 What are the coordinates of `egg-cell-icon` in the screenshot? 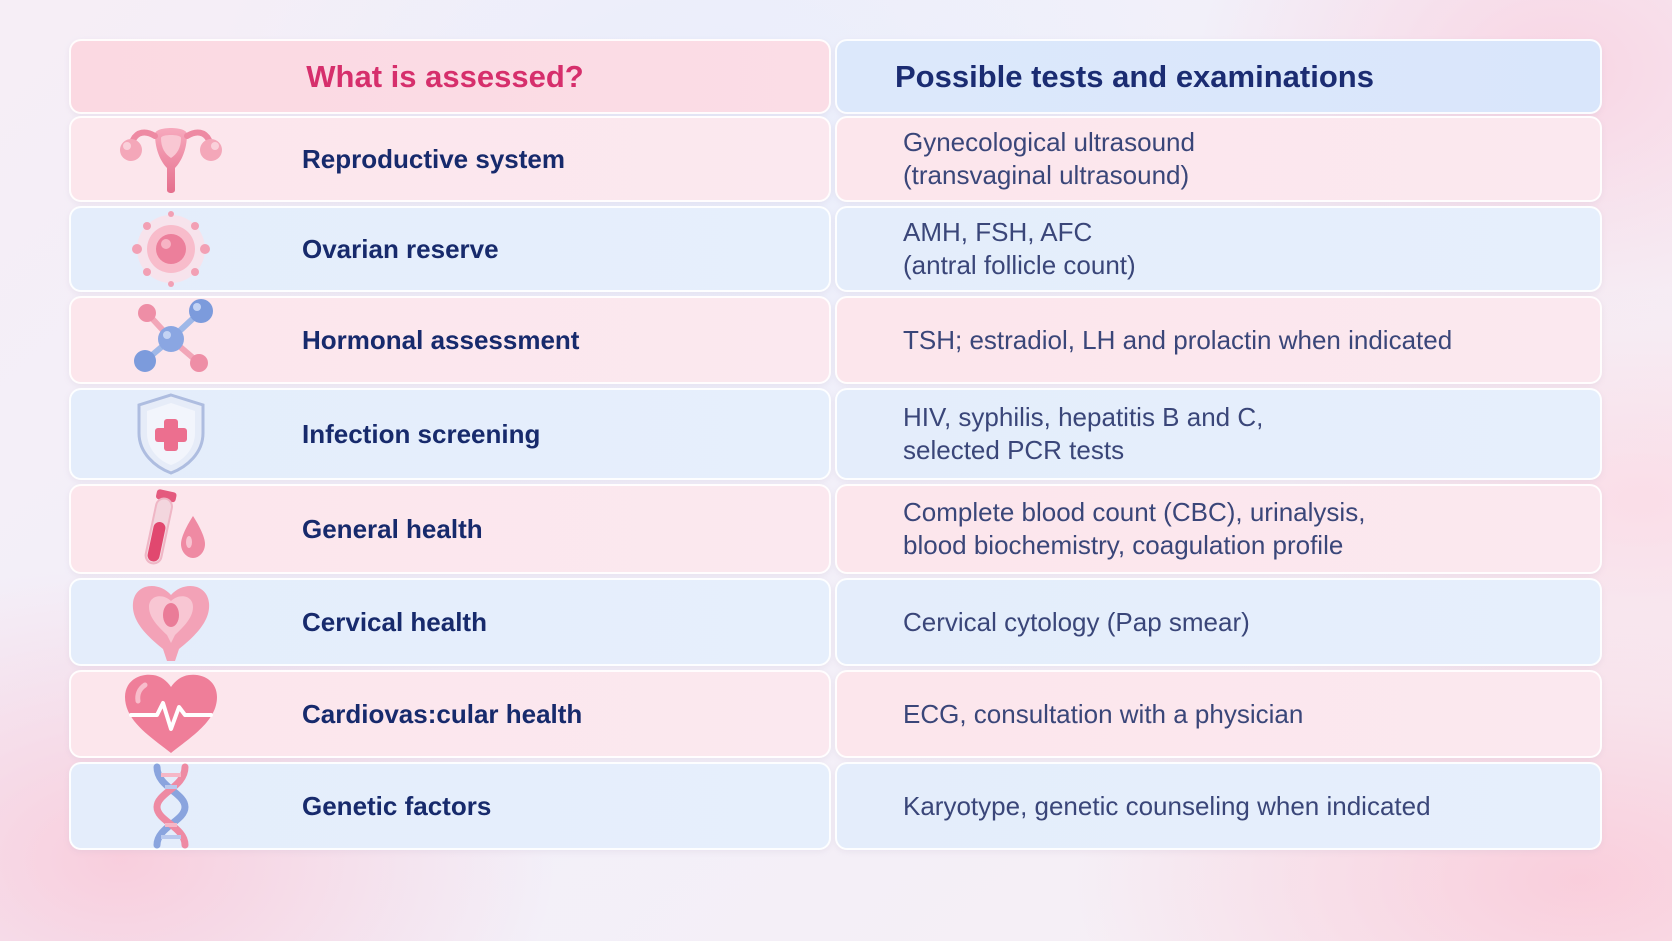 It's located at (171, 249).